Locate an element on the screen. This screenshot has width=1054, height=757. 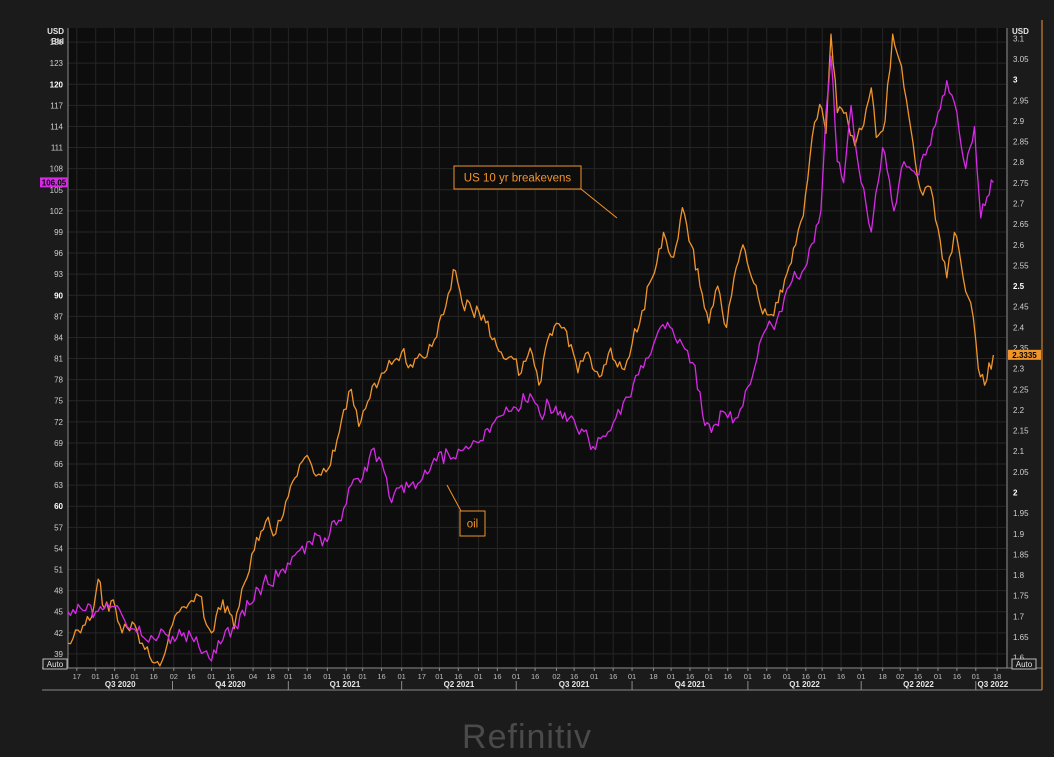
right-tick-label: 2.55 is located at coordinates (1021, 265).